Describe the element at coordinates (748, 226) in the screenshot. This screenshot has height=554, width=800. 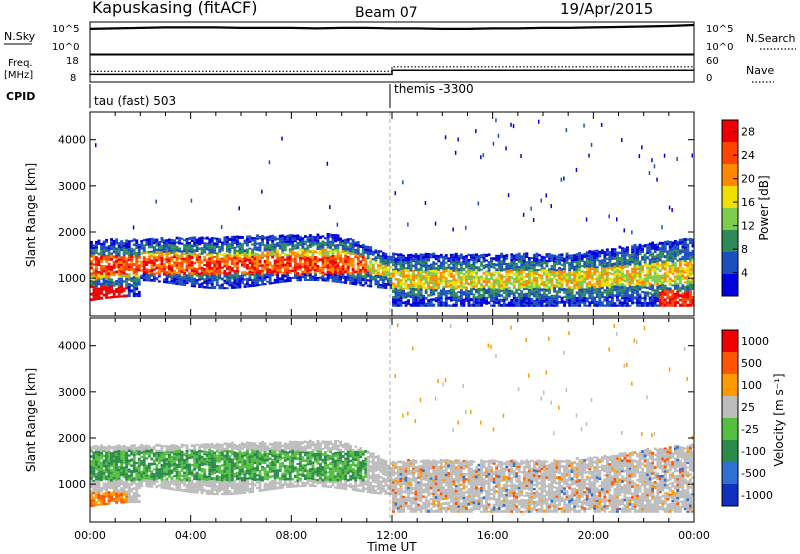
I see `power-colorbar-tick-label: 12` at that location.